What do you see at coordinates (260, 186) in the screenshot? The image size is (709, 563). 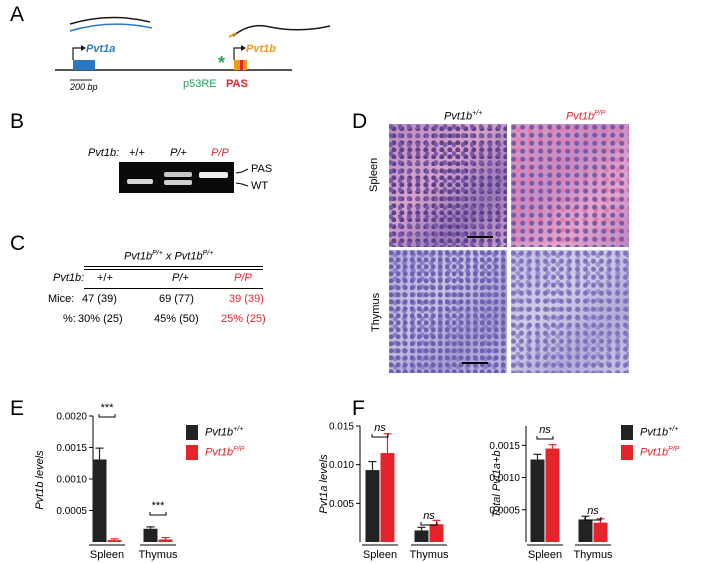 I see `gel-wt-label: WT` at bounding box center [260, 186].